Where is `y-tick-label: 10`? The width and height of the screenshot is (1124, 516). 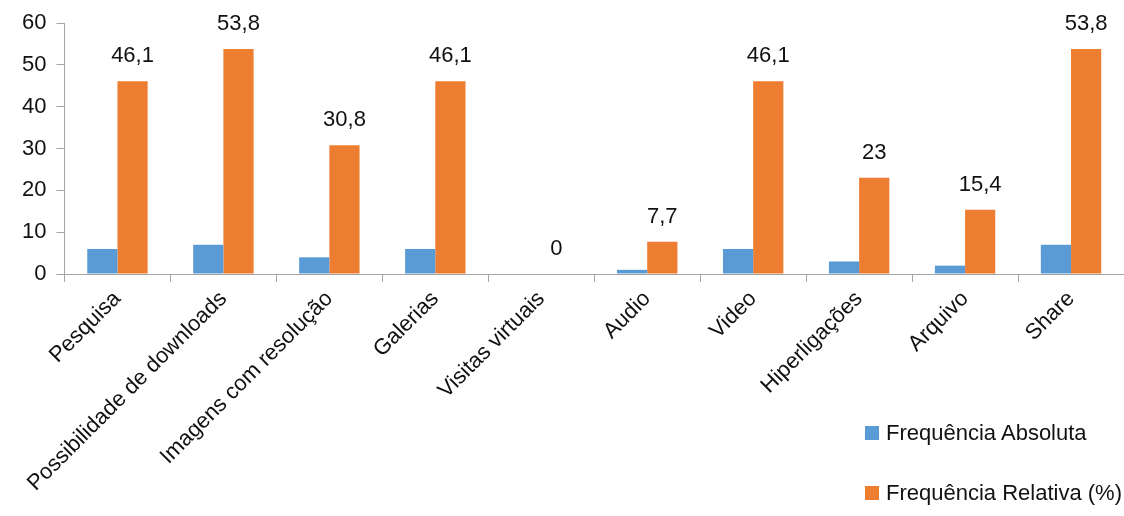
y-tick-label: 10 is located at coordinates (34, 231).